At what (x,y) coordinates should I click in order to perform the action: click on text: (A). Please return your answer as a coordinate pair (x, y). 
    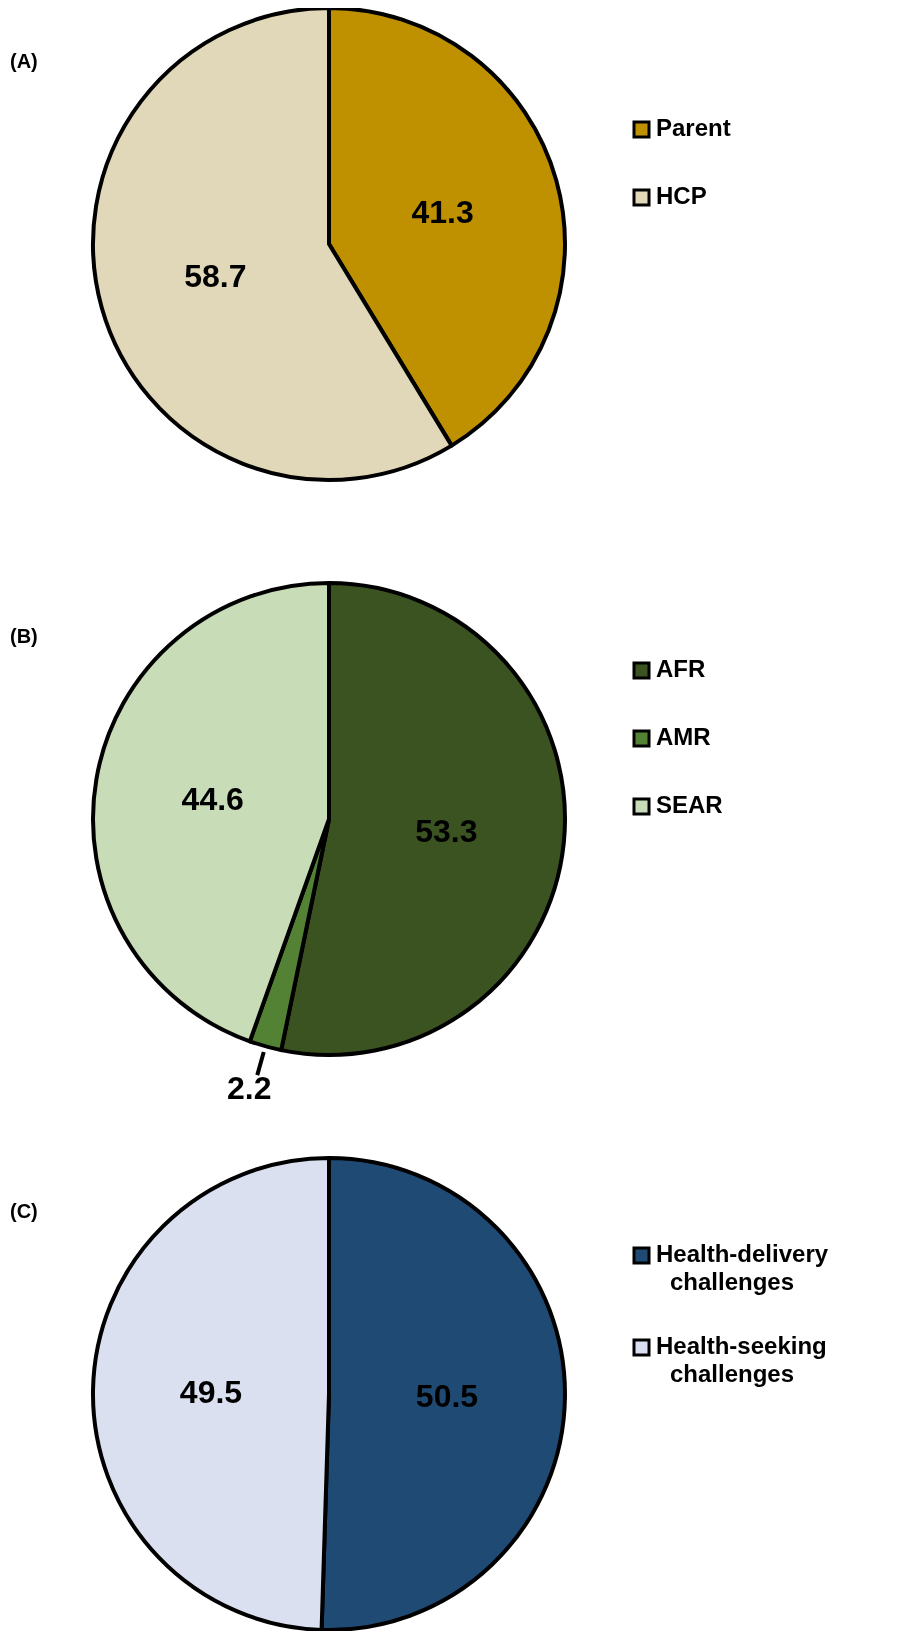
    Looking at the image, I should click on (24, 61).